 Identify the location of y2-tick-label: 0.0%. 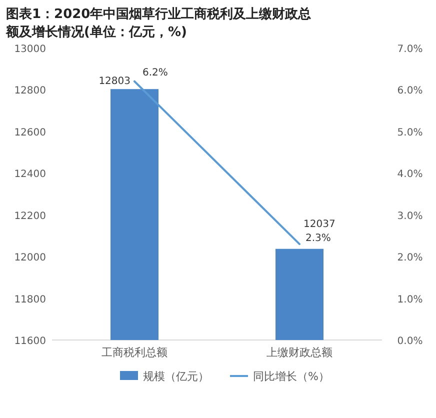
(410, 341).